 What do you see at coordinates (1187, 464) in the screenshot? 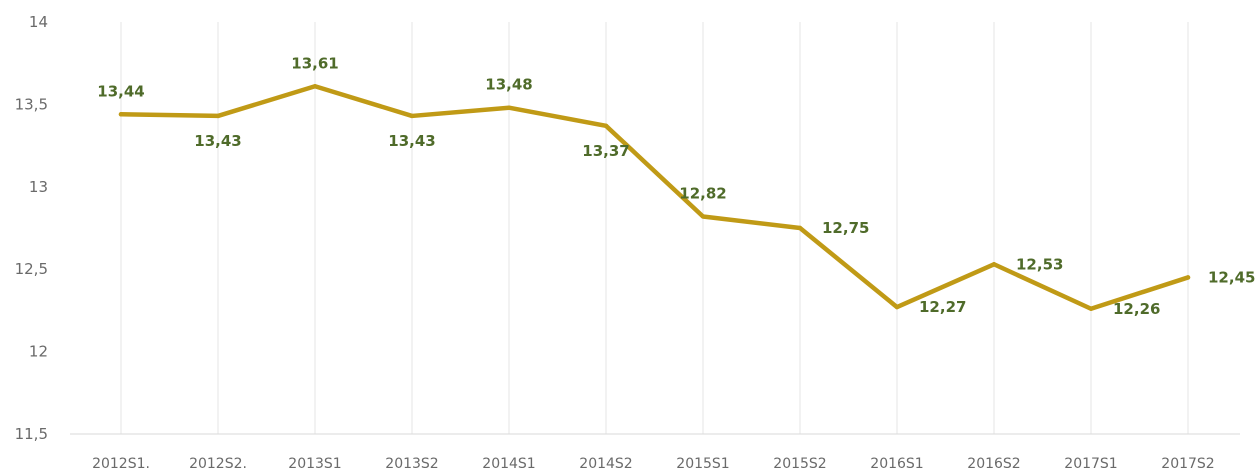
I see `x-tick-label: 2017S2` at bounding box center [1187, 464].